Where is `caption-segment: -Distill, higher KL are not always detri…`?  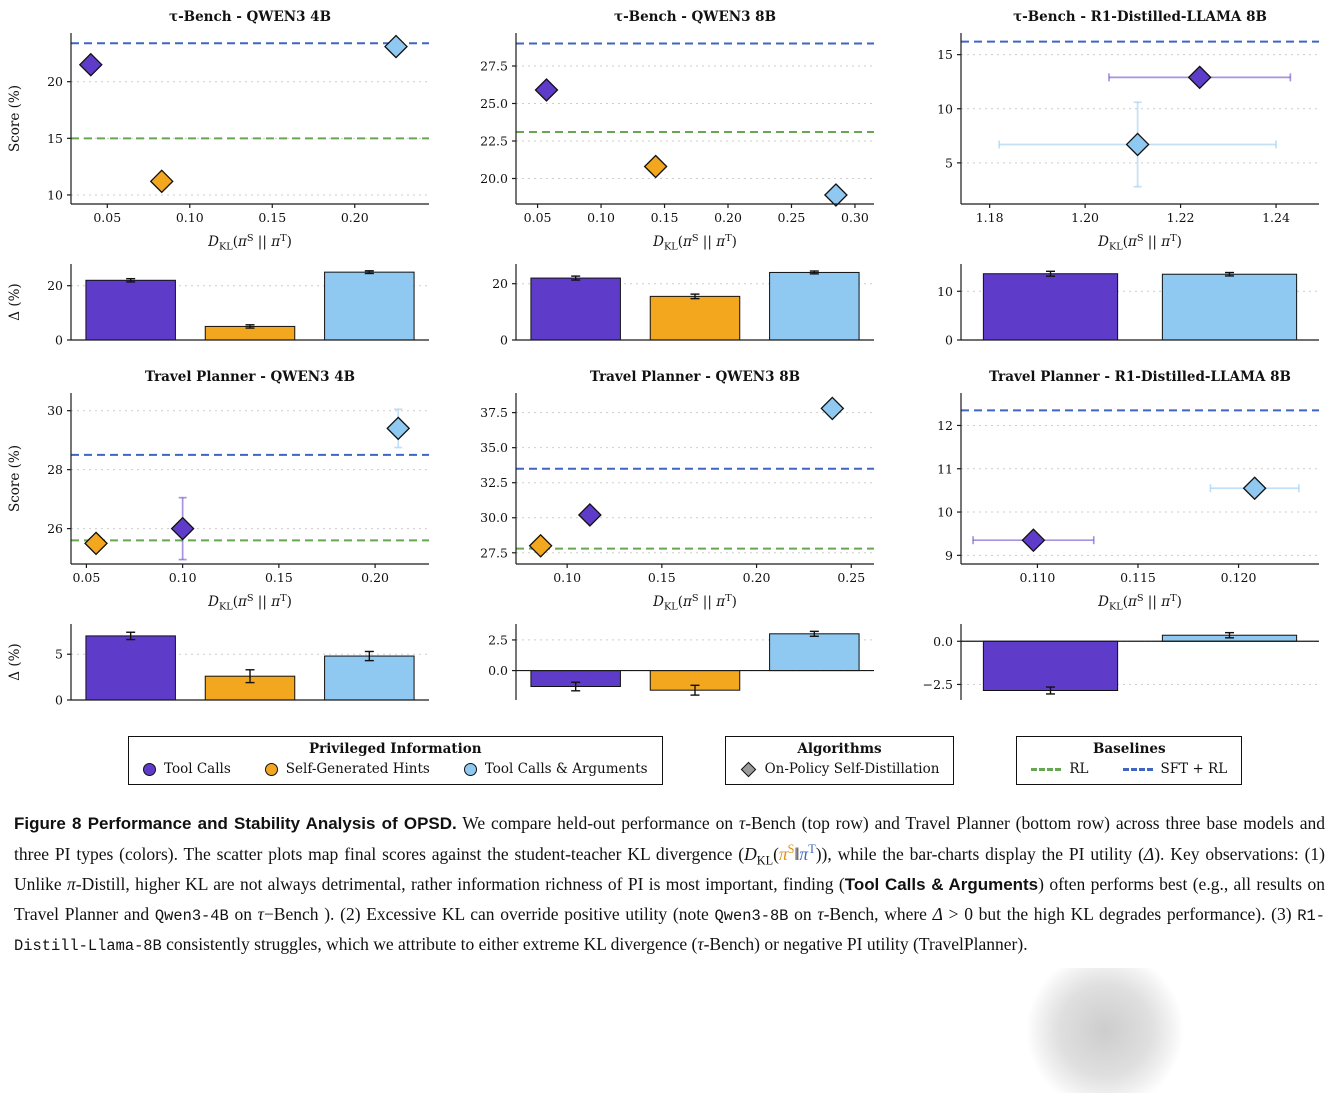
caption-segment: -Distill, higher KL are not always detri… is located at coordinates (460, 884).